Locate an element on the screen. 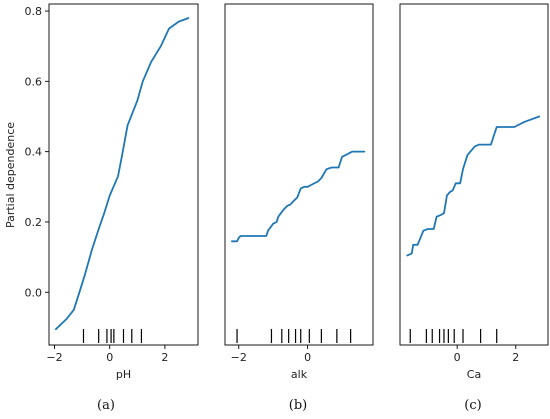 Image resolution: width=550 pixels, height=419 pixels. y-tick-label: 0.6 is located at coordinates (34, 81).